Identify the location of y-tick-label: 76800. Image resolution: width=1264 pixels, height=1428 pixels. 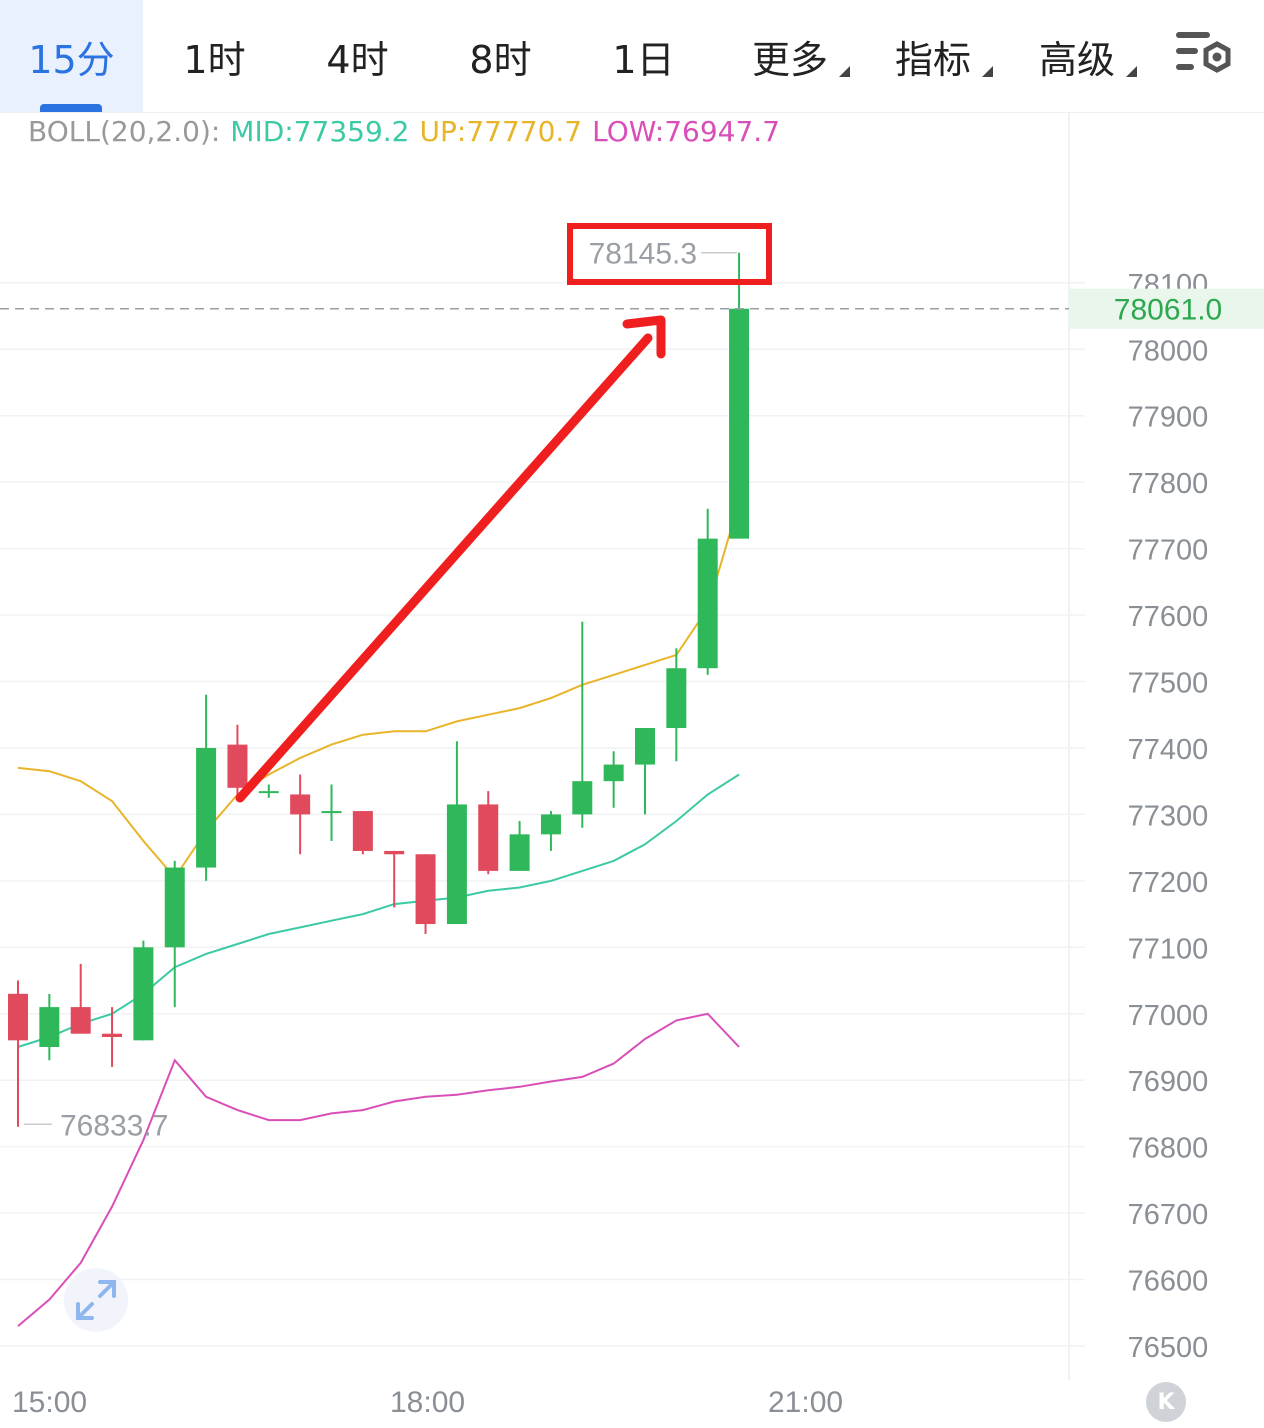
(1168, 1149).